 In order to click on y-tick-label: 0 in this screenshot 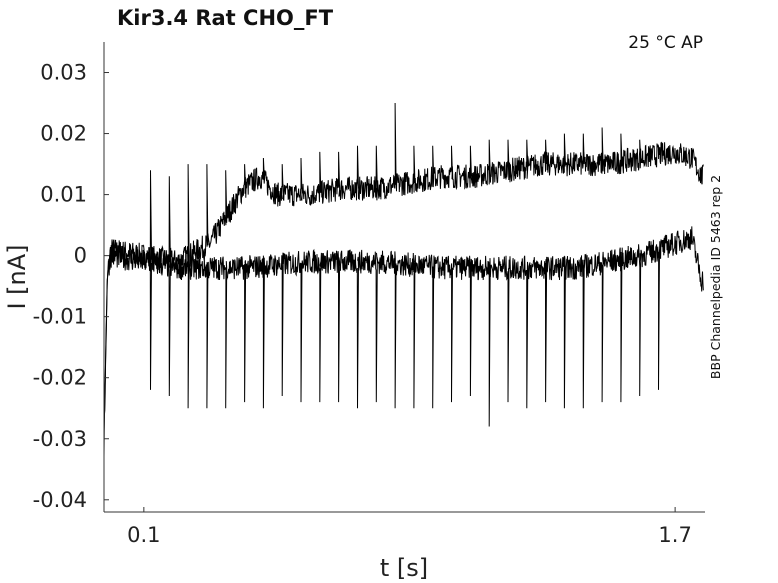, I will do `click(80, 256)`.